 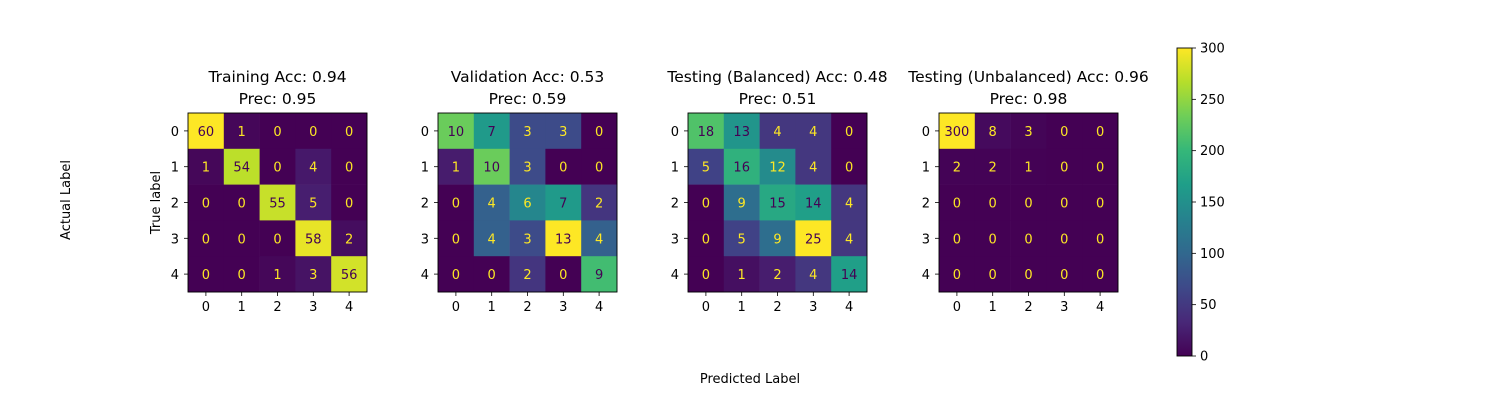 I want to click on cell-value-label: 12, so click(x=777, y=168).